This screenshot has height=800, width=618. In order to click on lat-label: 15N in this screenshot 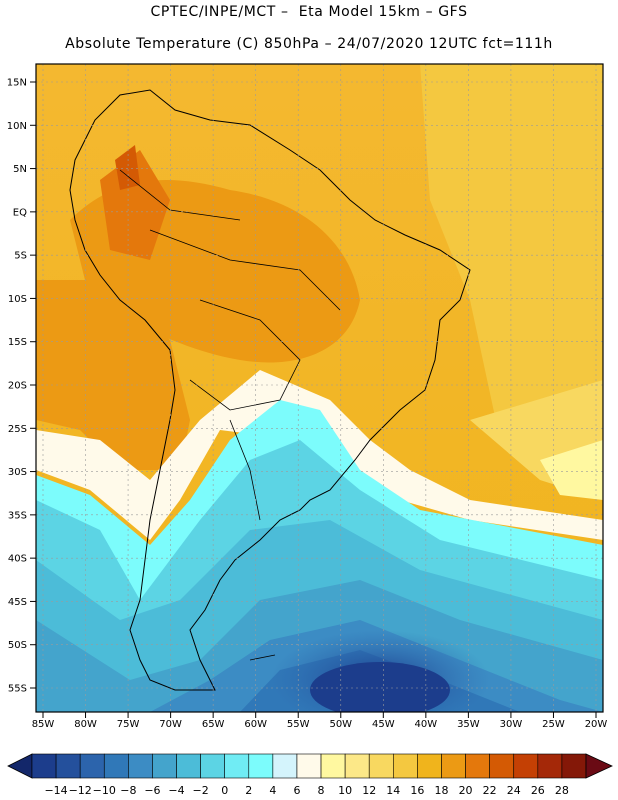, I will do `click(17, 83)`.